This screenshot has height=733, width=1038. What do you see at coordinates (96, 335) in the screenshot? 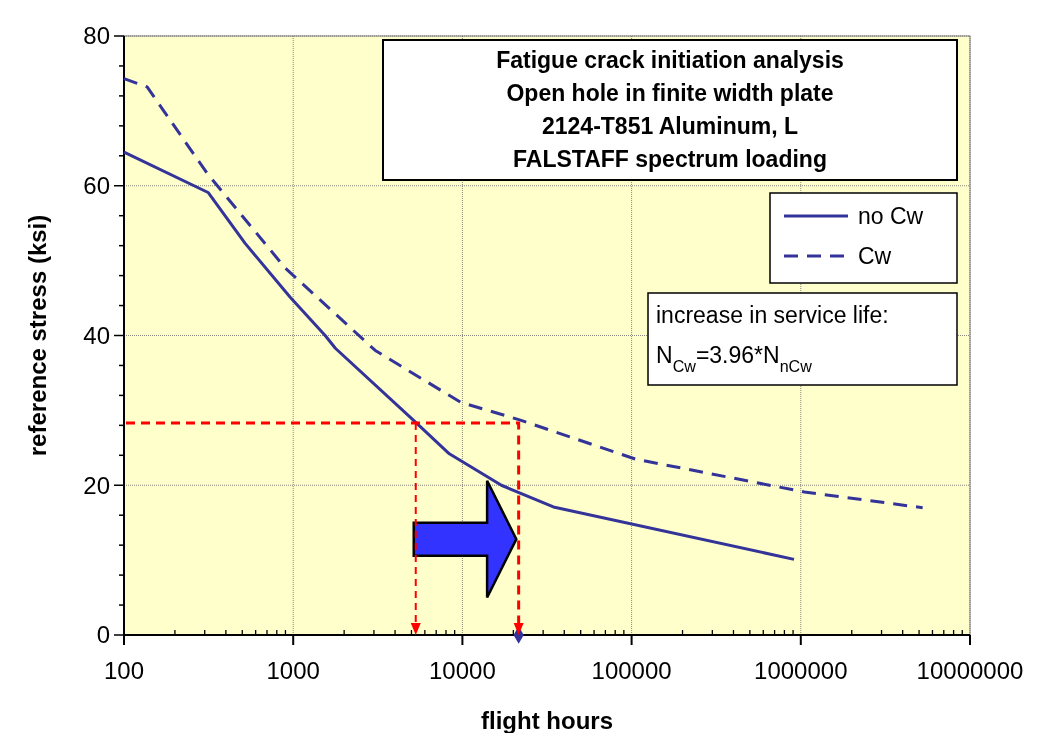
I see `y-tick-label: 40` at bounding box center [96, 335].